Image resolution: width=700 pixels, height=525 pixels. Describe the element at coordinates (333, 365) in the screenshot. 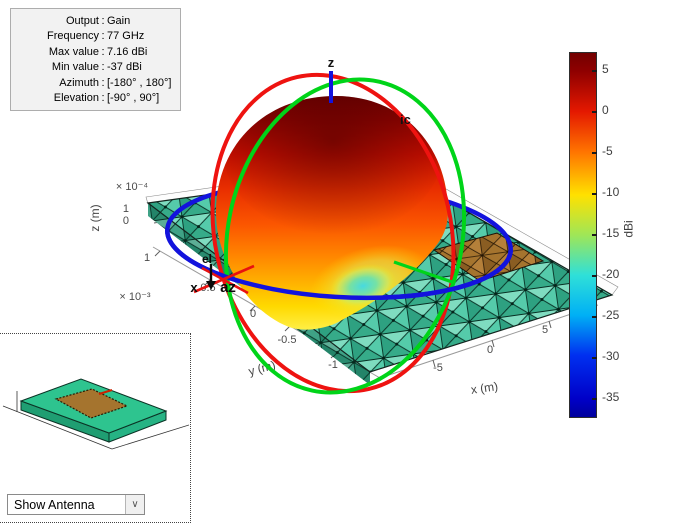

I see `y-tick: -1` at that location.